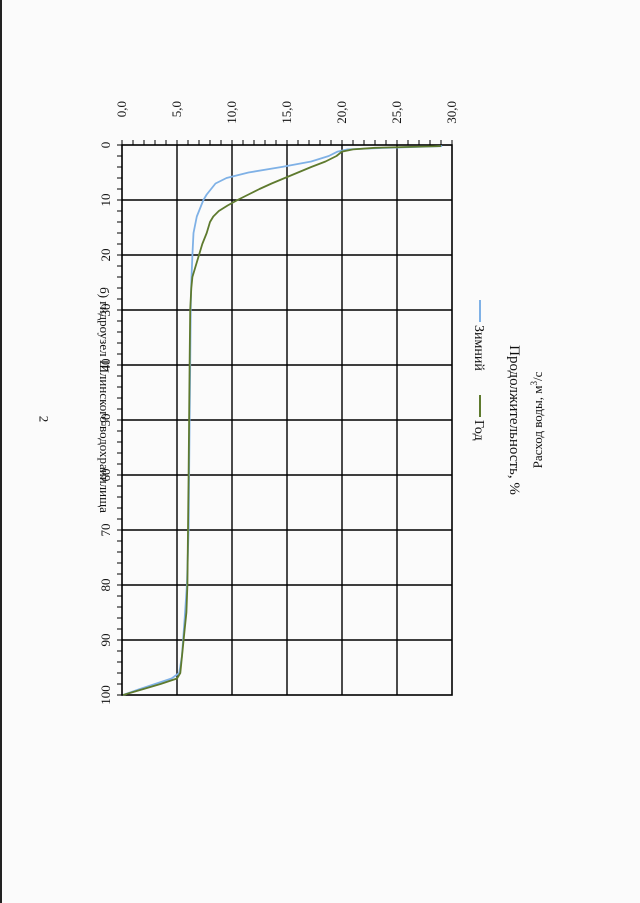 This screenshot has width=640, height=903. What do you see at coordinates (105, 530) in the screenshot?
I see `x-tick-label: 70` at bounding box center [105, 530].